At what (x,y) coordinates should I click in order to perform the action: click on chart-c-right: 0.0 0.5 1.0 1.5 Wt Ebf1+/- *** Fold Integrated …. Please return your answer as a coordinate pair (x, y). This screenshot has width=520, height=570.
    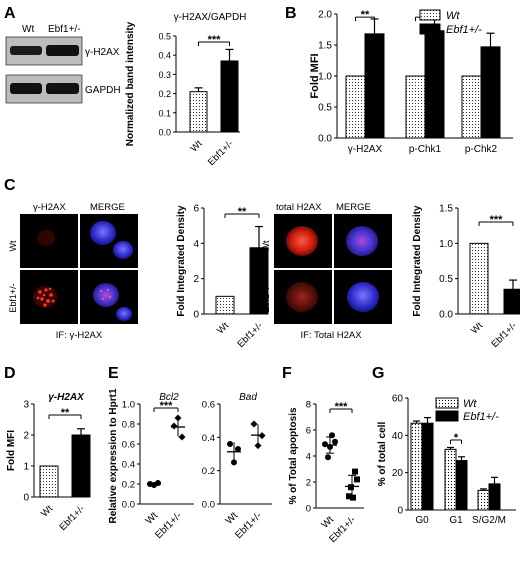
    Looking at the image, I should click on (466, 277).